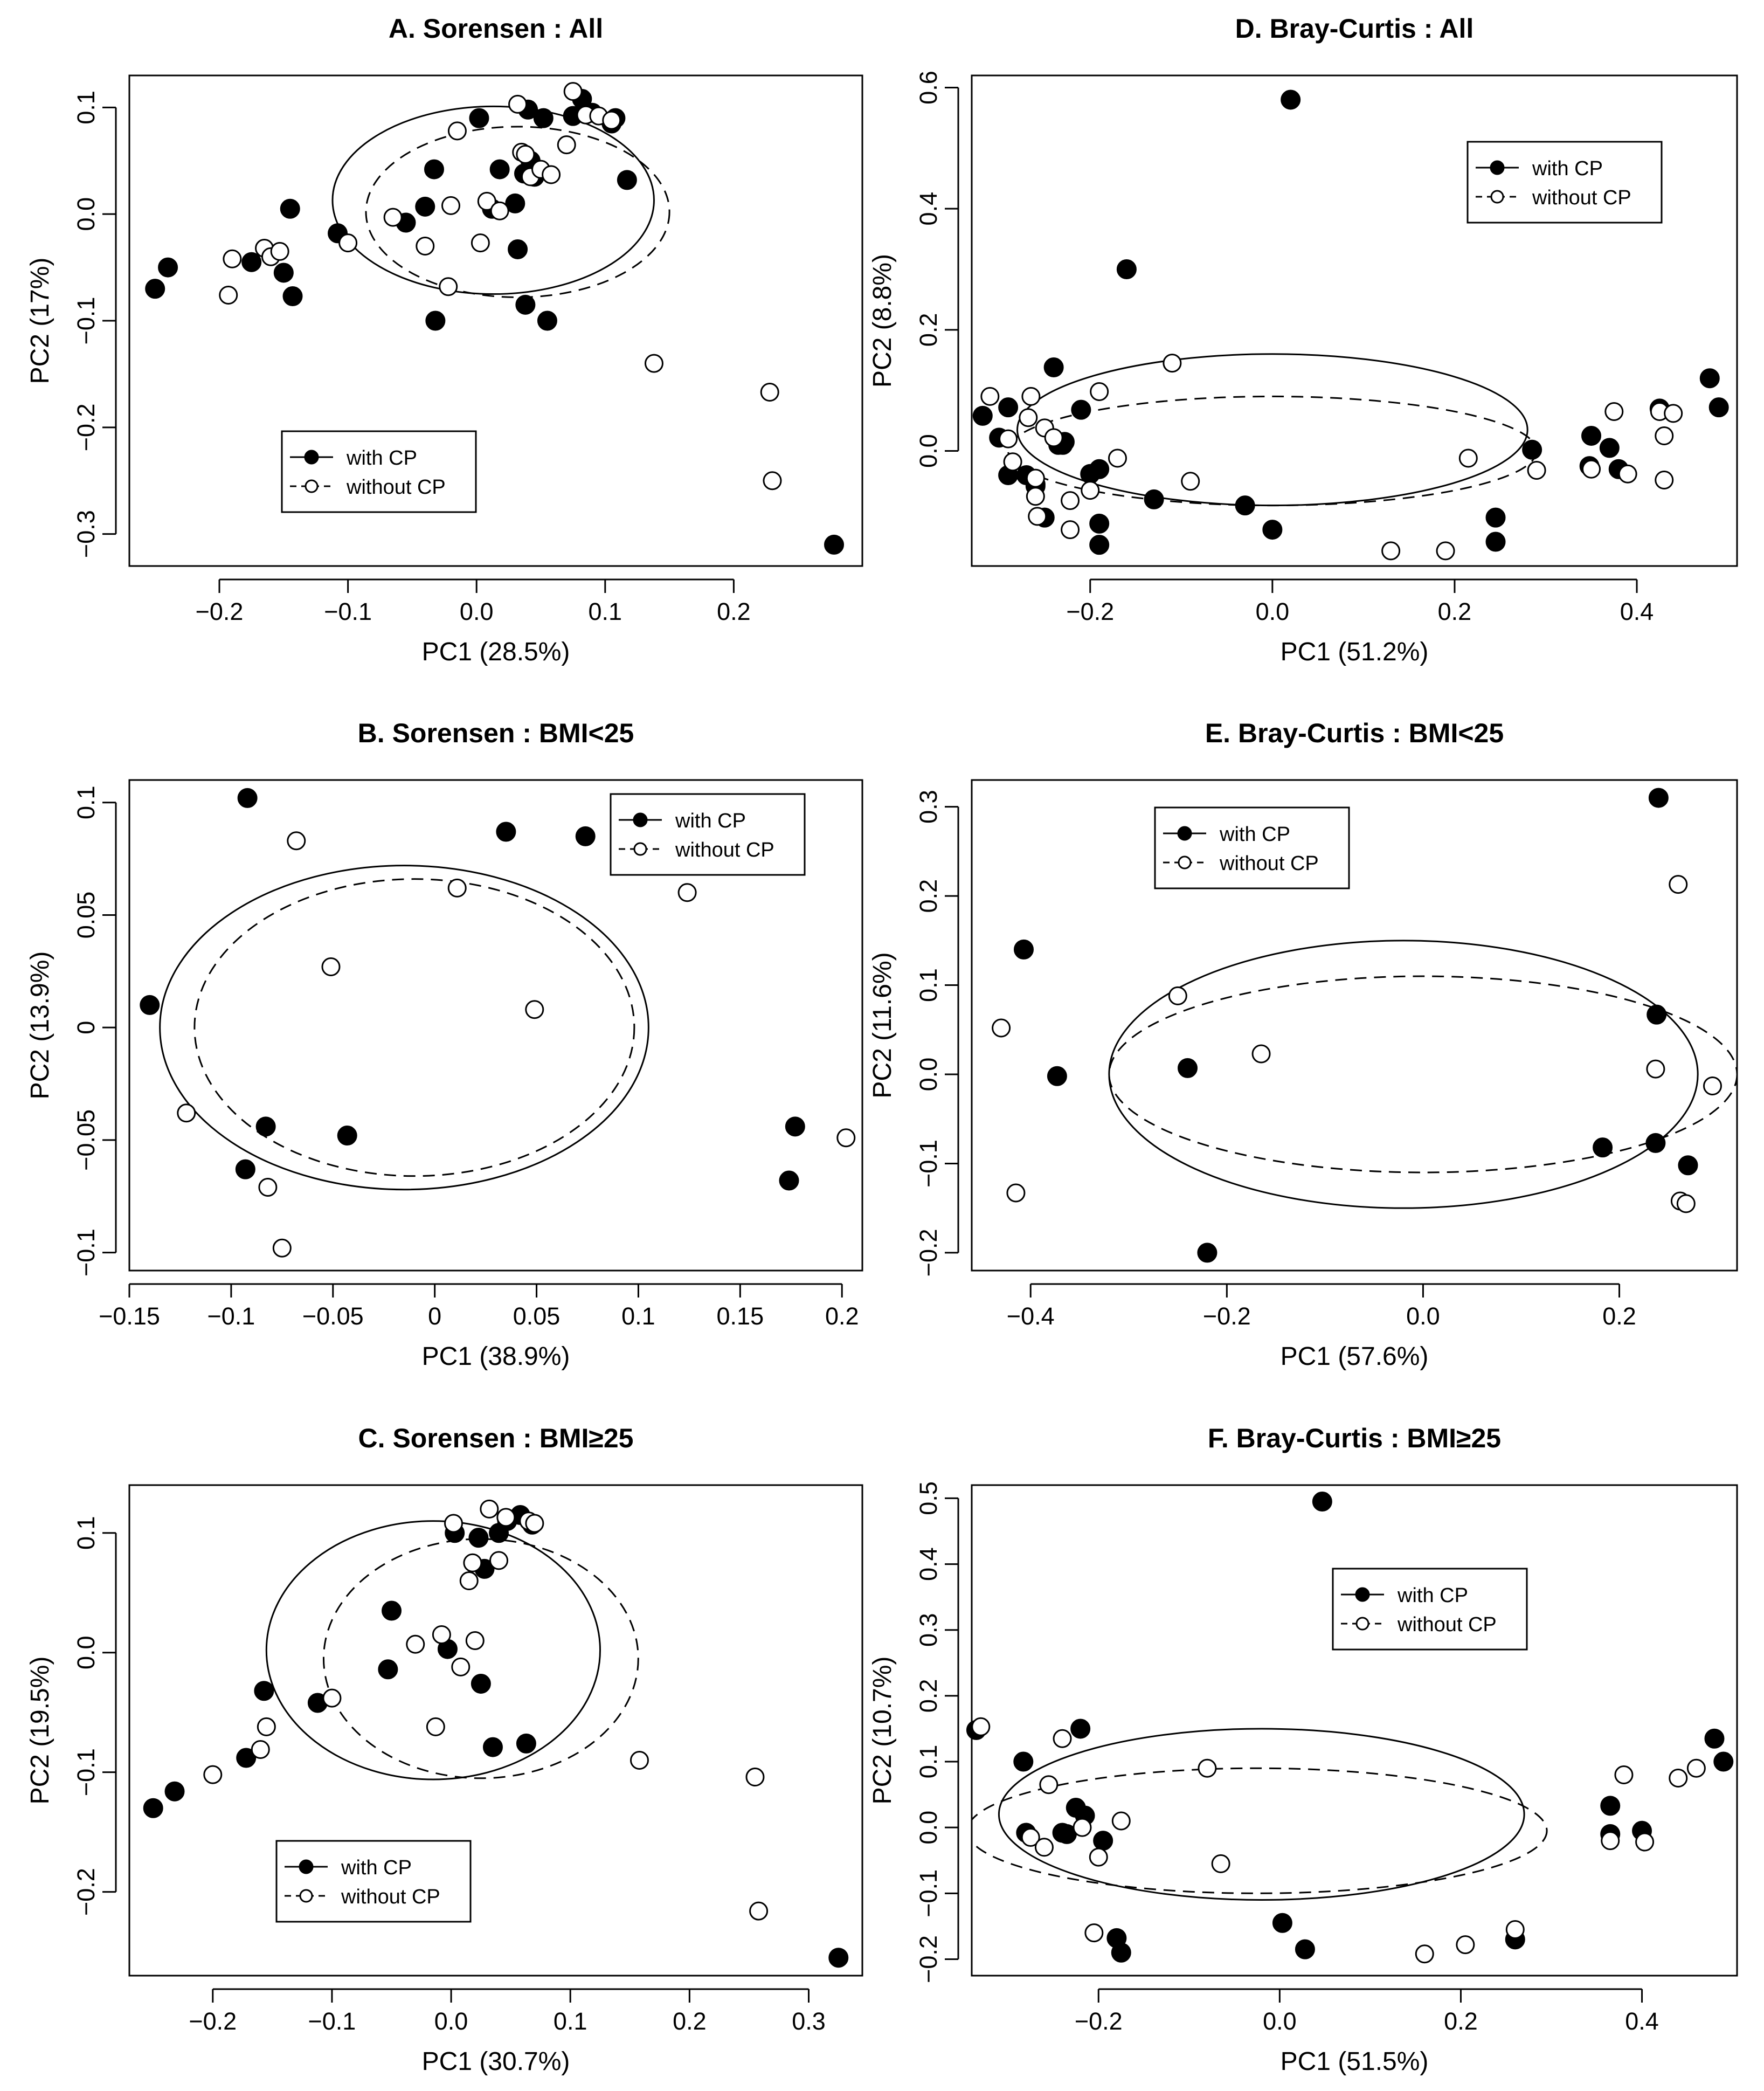 The width and height of the screenshot is (1764, 2091). I want to click on panel-title: A. Sorensen : All, so click(496, 28).